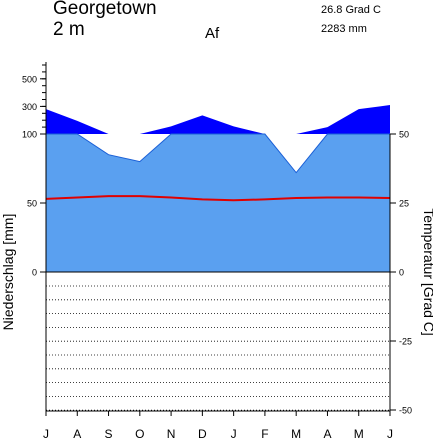  What do you see at coordinates (264, 433) in the screenshot?
I see `month-label: F` at bounding box center [264, 433].